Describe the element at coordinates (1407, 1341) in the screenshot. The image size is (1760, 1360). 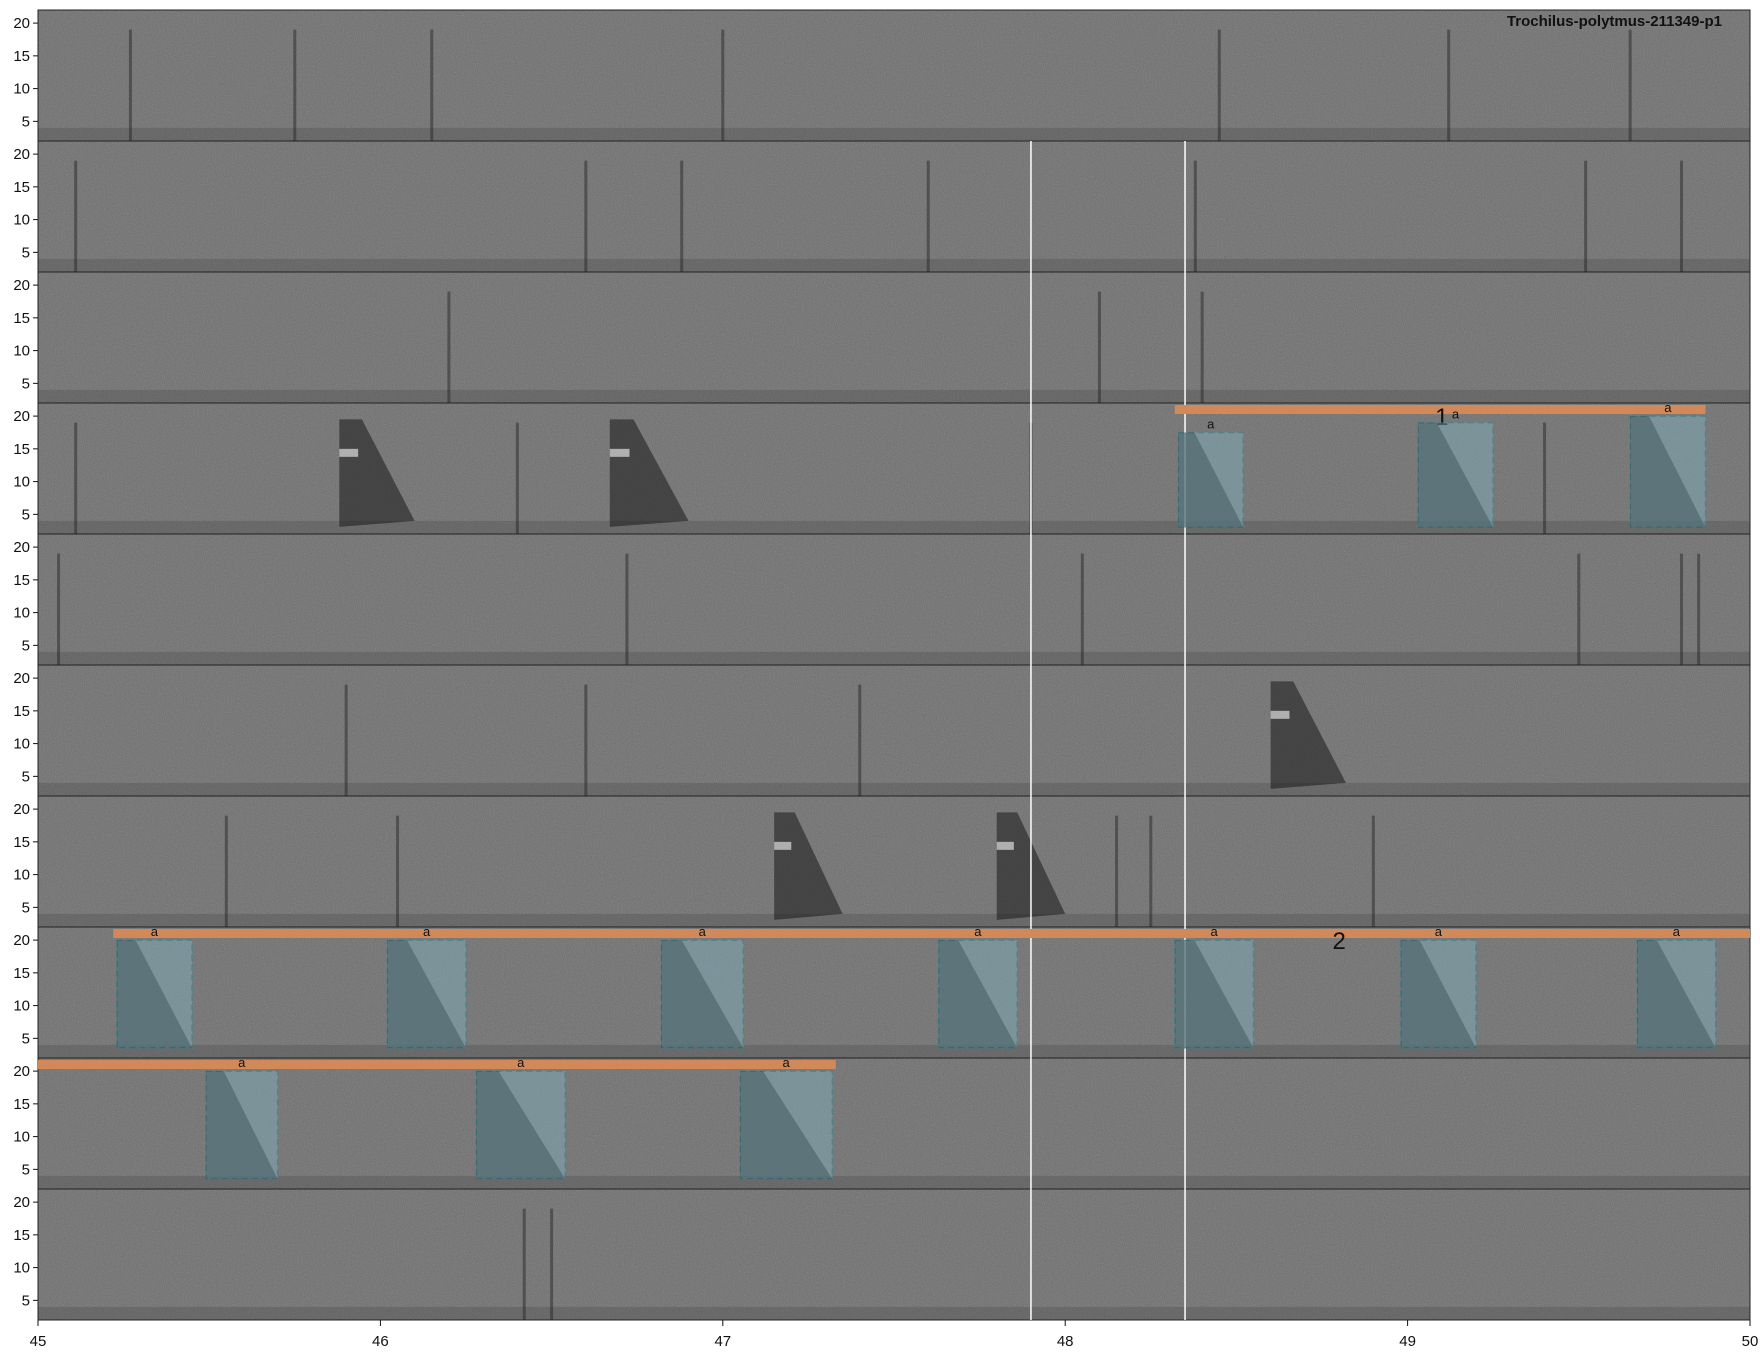
I see `x-tick-label: 49` at that location.